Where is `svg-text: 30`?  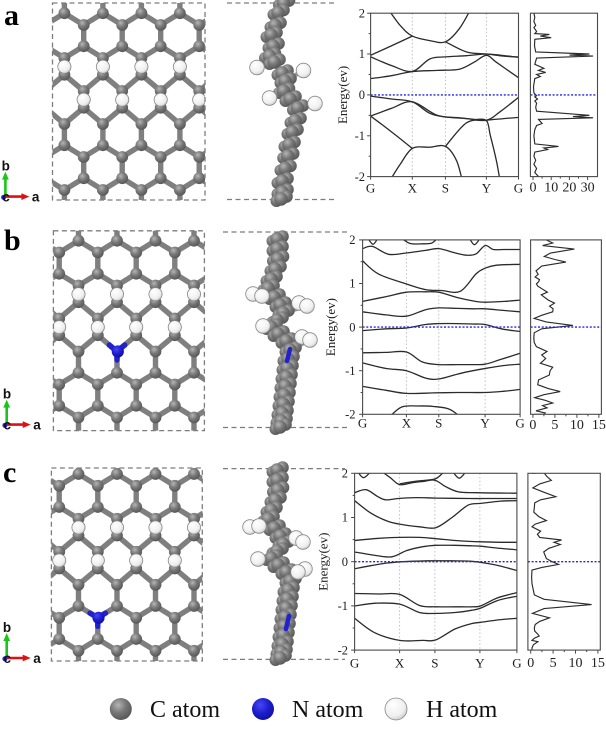 svg-text: 30 is located at coordinates (588, 188).